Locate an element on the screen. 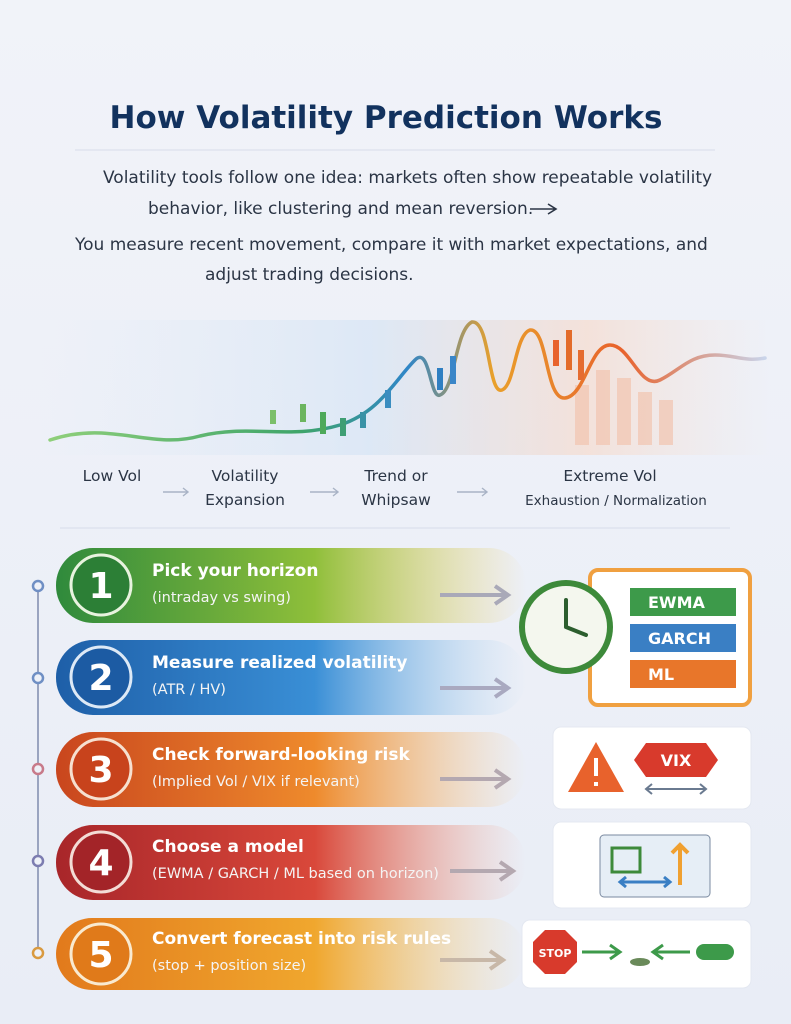  stop-card: STOP is located at coordinates (636, 954).